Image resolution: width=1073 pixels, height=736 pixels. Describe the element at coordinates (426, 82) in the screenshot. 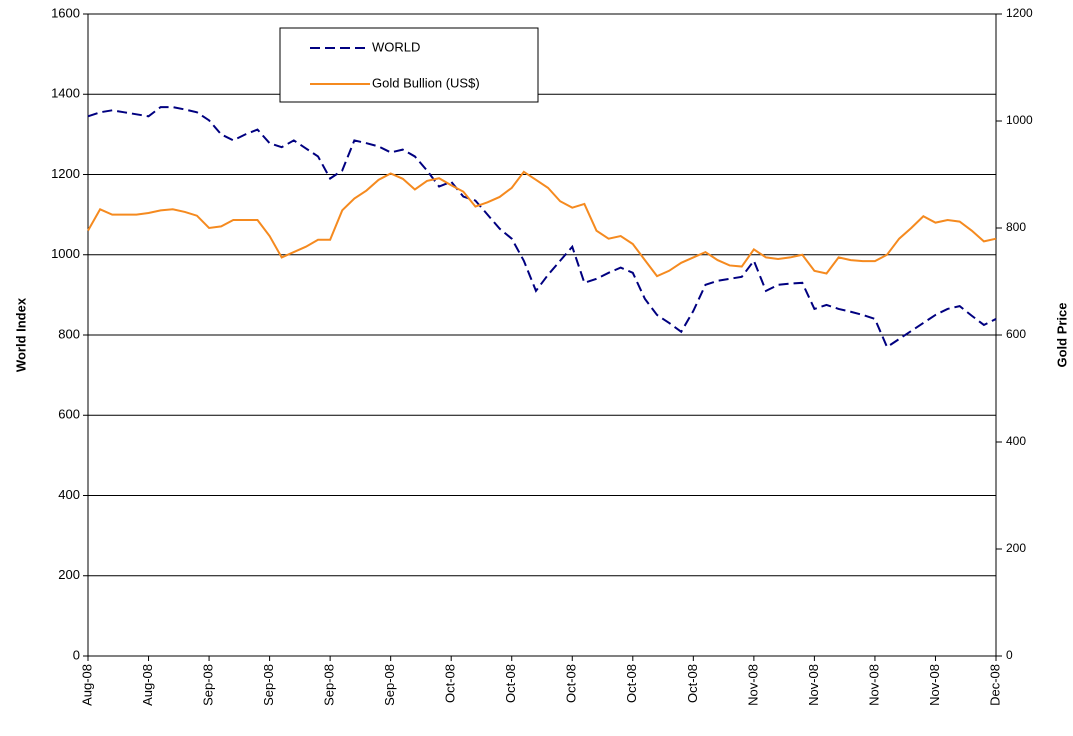

I see `legend-label: Gold Bullion (US$)` at that location.